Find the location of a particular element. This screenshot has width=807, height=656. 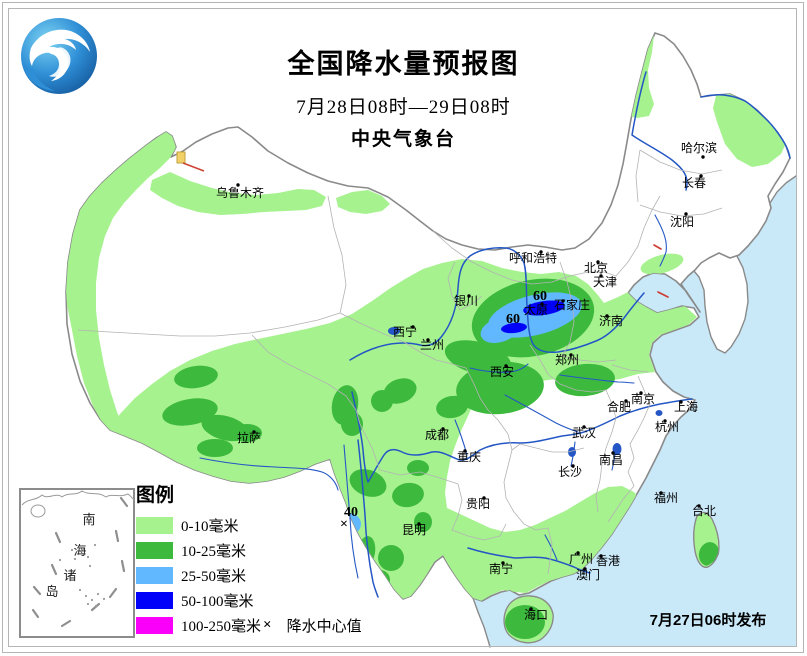

precip-center-values: 60 60 40× is located at coordinates (443, 410).